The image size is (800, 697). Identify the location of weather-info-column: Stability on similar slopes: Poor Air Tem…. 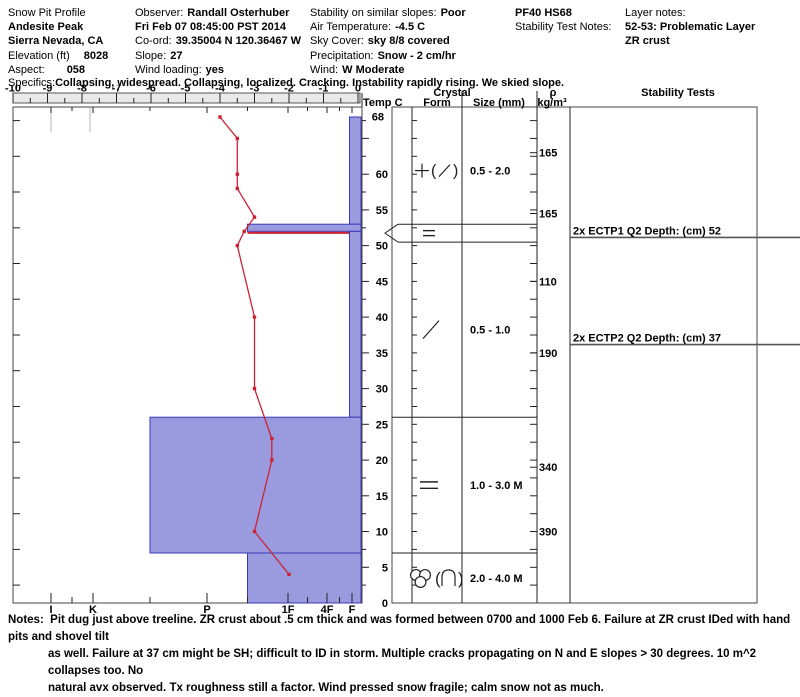
(388, 41).